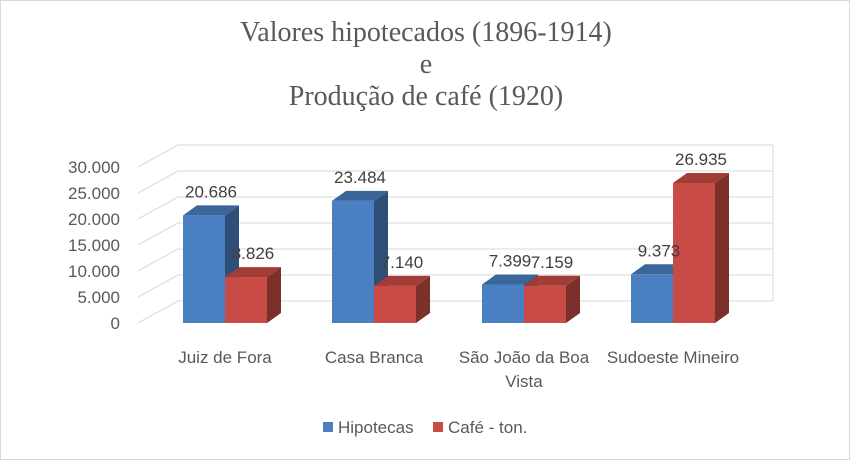 The height and width of the screenshot is (461, 850). Describe the element at coordinates (94, 271) in the screenshot. I see `y-tick-label: 10.000` at that location.